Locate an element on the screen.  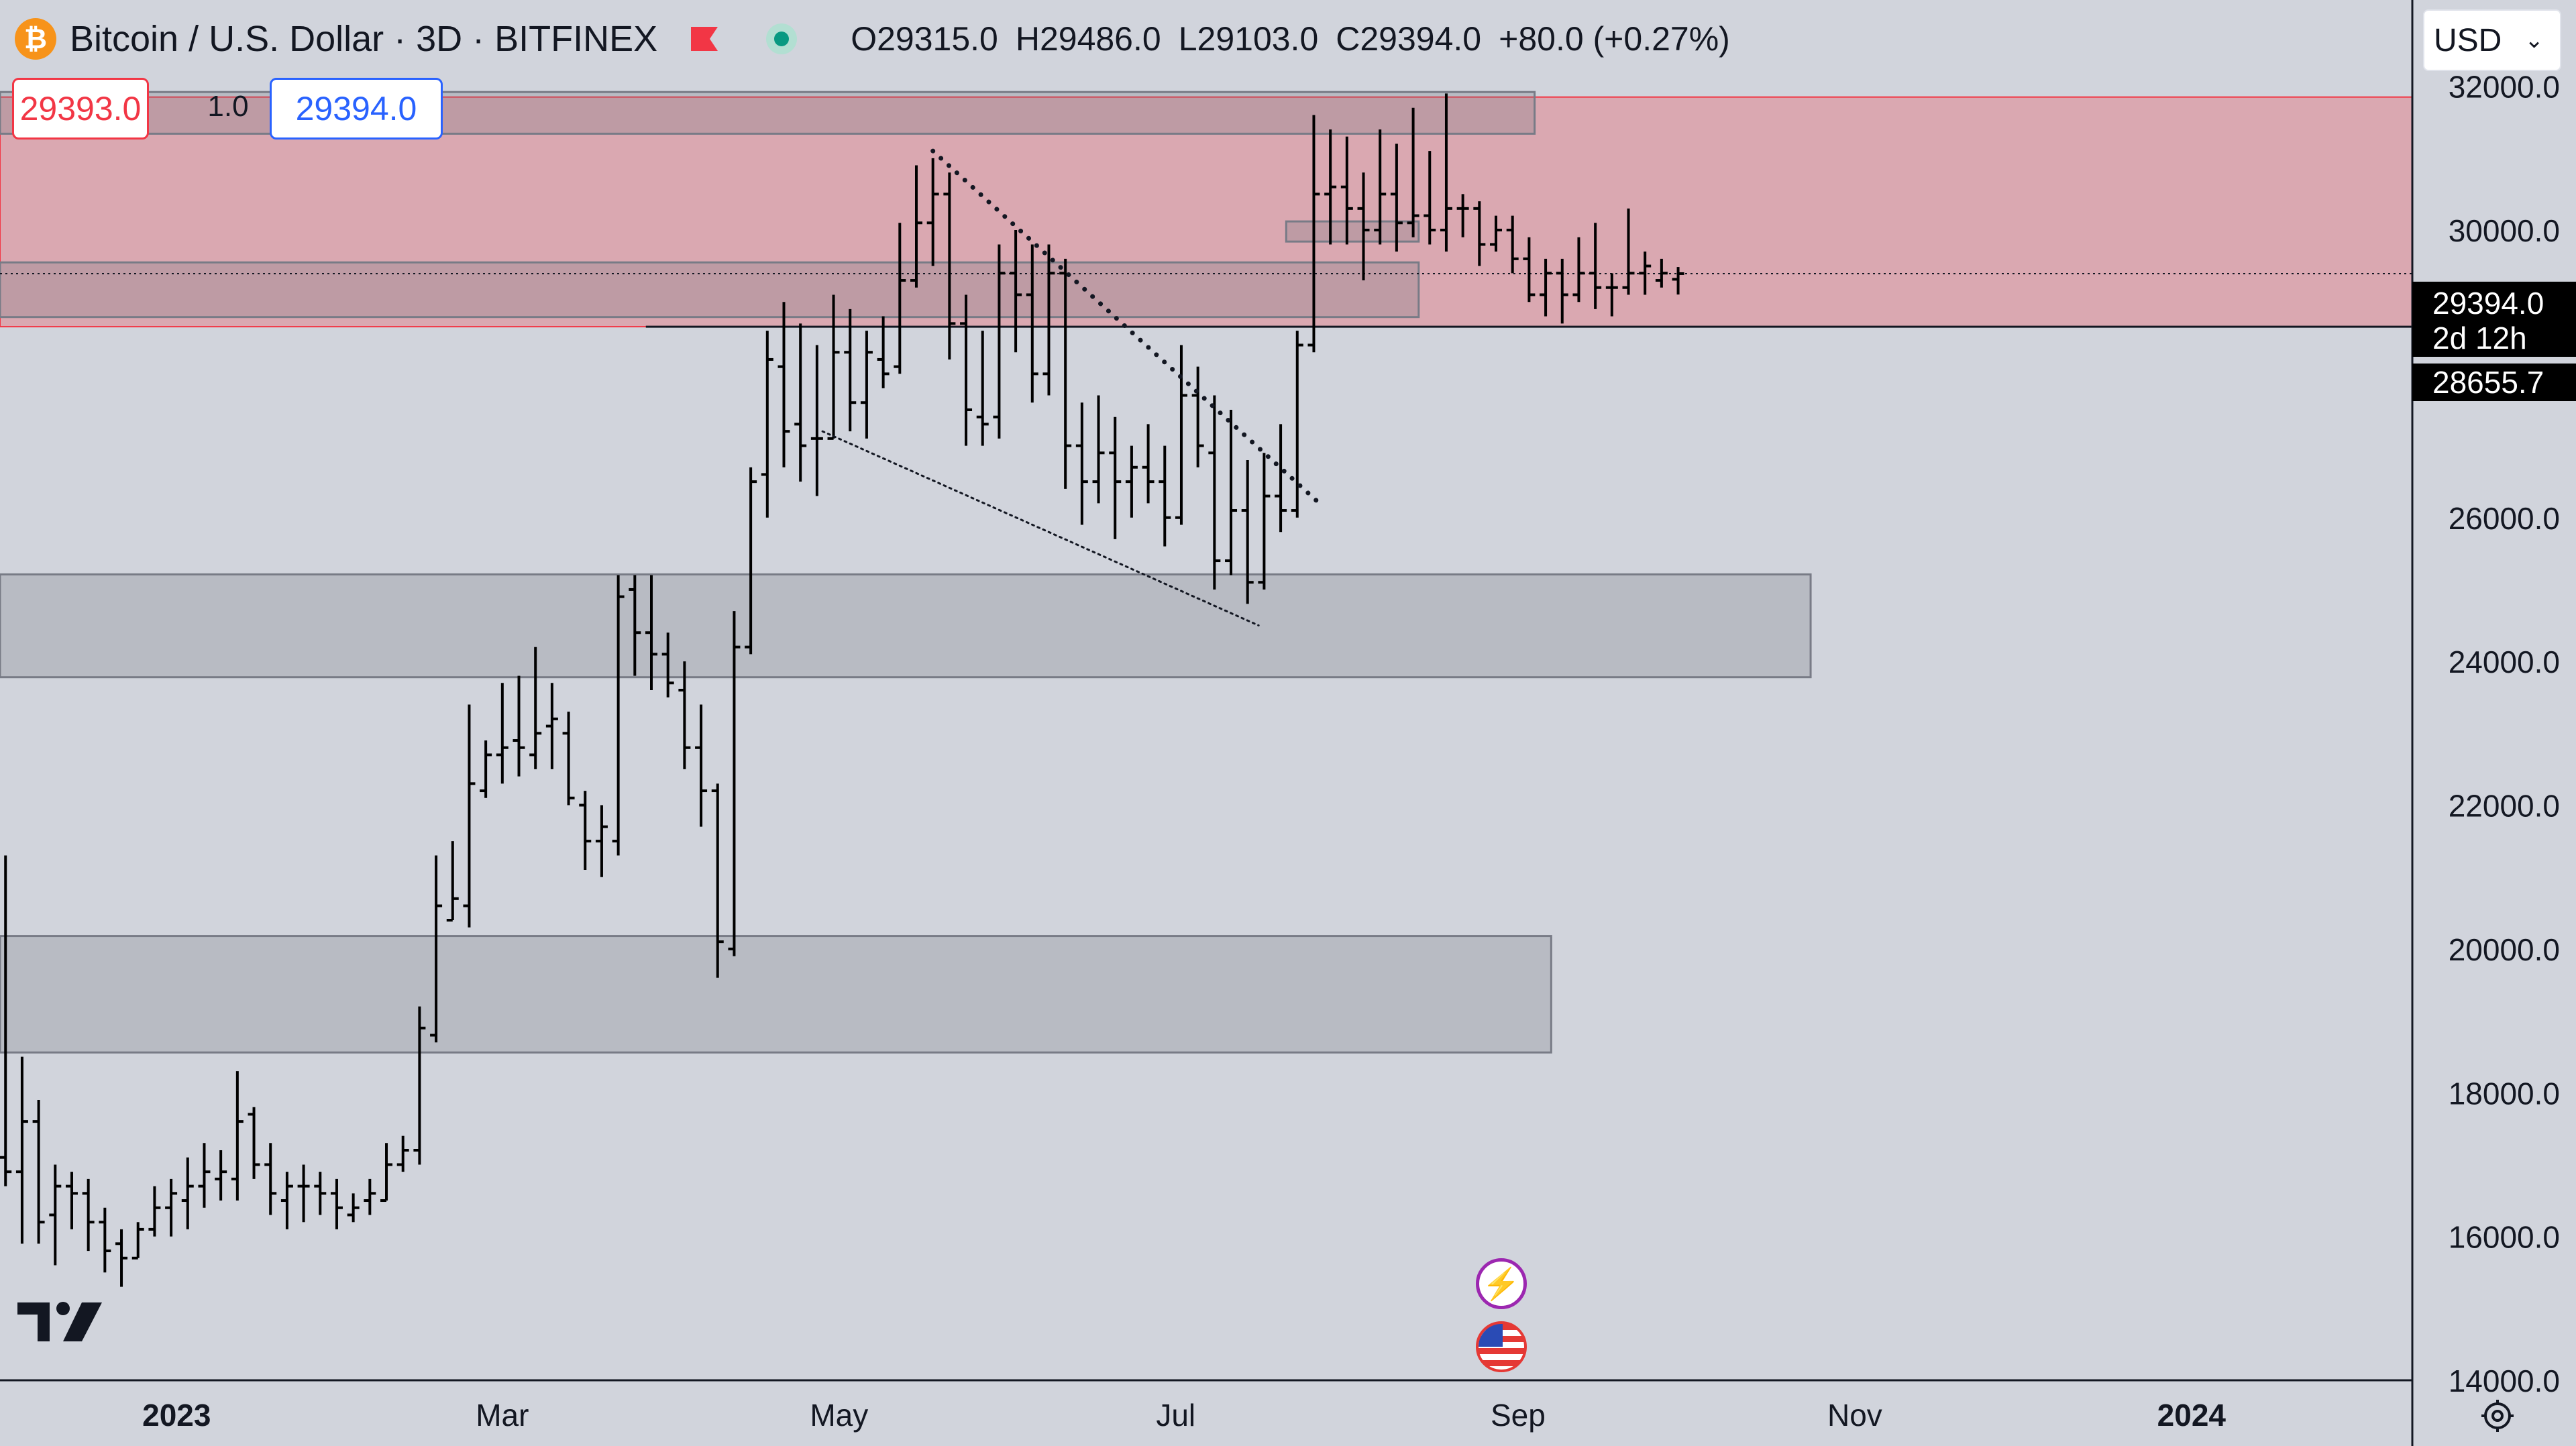
trendlines-layer is located at coordinates (1071, 387).